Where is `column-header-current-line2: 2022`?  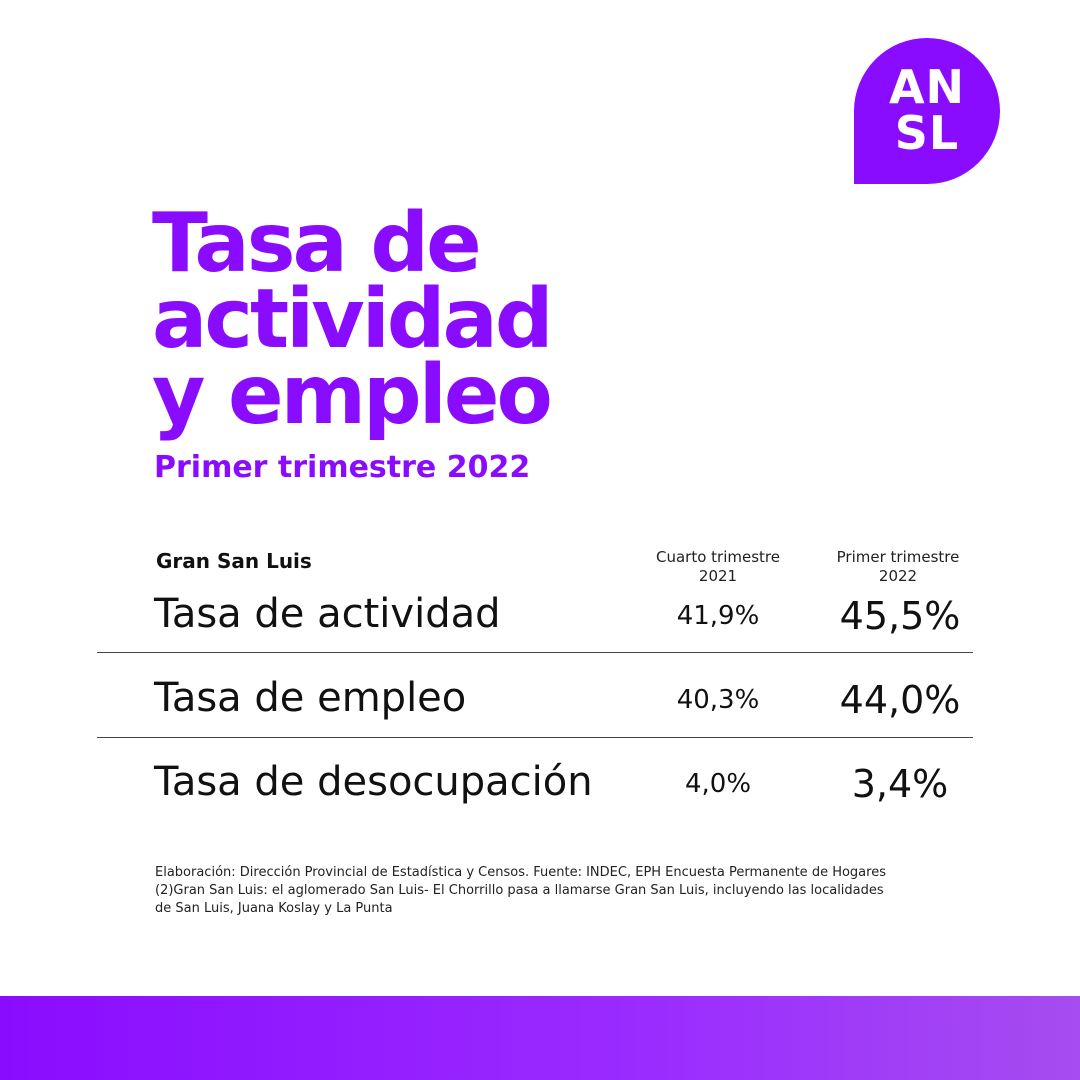 column-header-current-line2: 2022 is located at coordinates (898, 576).